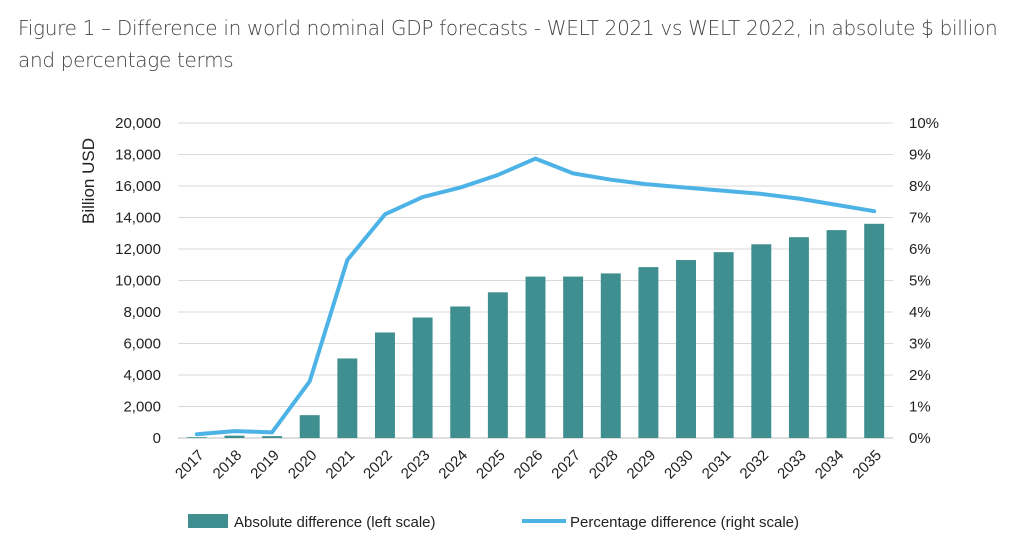 The height and width of the screenshot is (556, 1024). I want to click on legend-swatch-absolute, so click(208, 521).